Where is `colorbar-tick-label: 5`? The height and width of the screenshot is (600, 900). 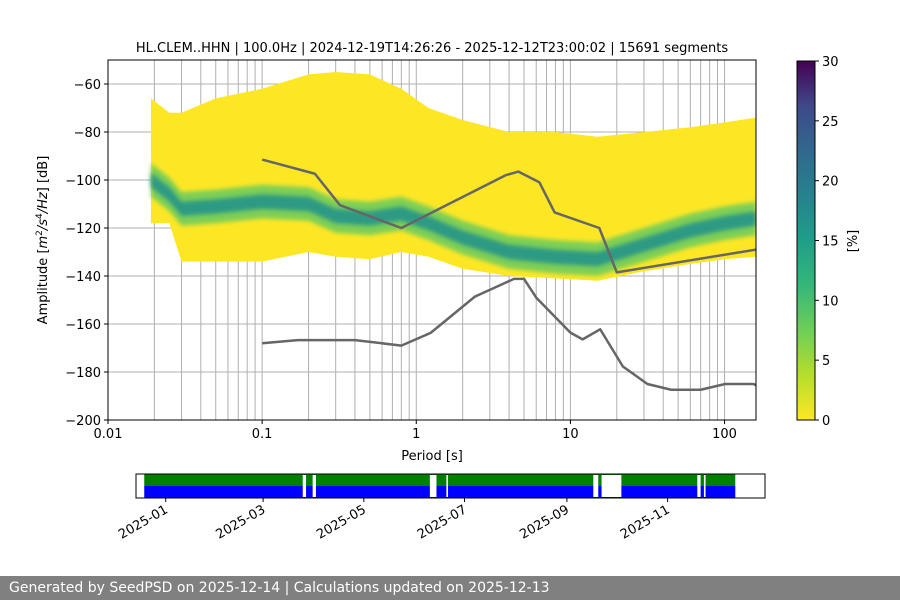
colorbar-tick-label: 5 is located at coordinates (826, 361).